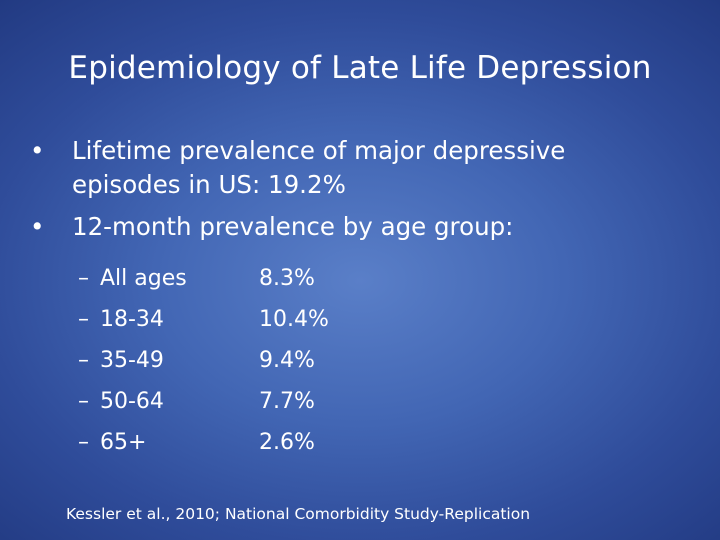  What do you see at coordinates (287, 278) in the screenshot?
I see `prevalence-value: 8.3%` at bounding box center [287, 278].